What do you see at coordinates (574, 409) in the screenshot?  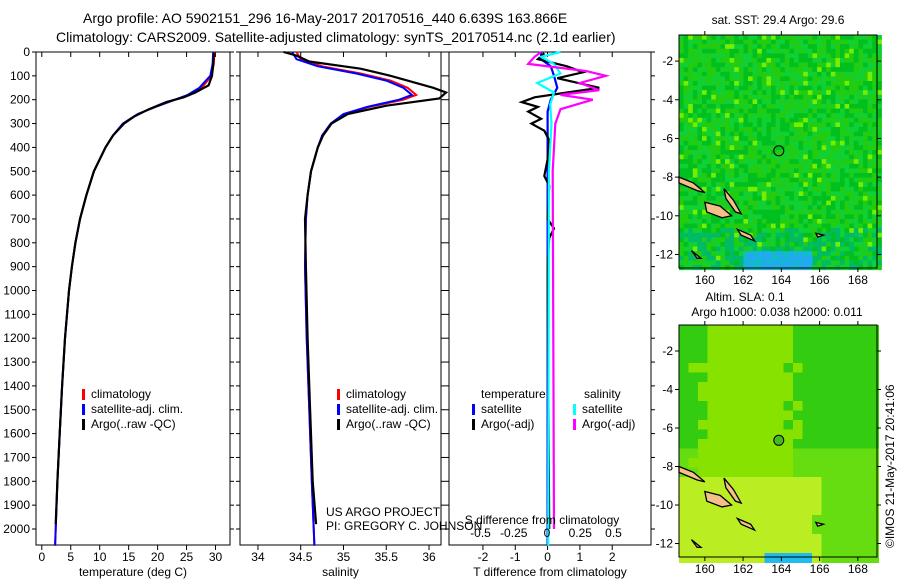 I see `legend-swatch` at bounding box center [574, 409].